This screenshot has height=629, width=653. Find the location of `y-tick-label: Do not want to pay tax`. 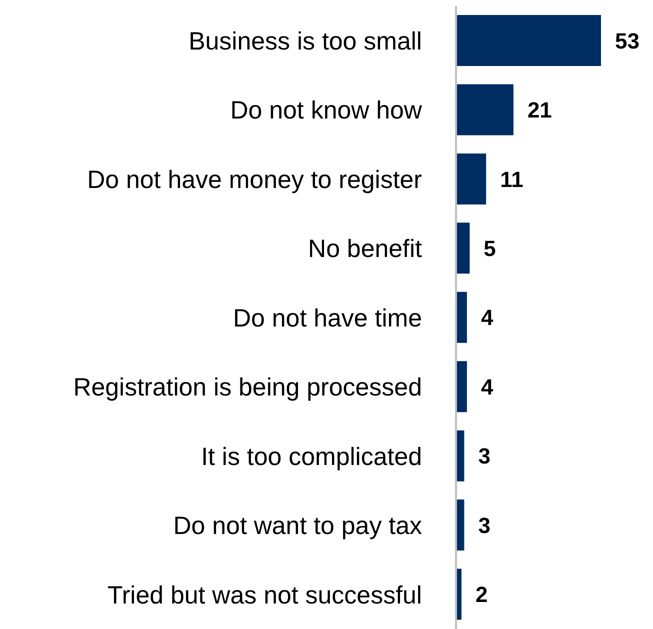

y-tick-label: Do not want to pay tax is located at coordinates (297, 526).